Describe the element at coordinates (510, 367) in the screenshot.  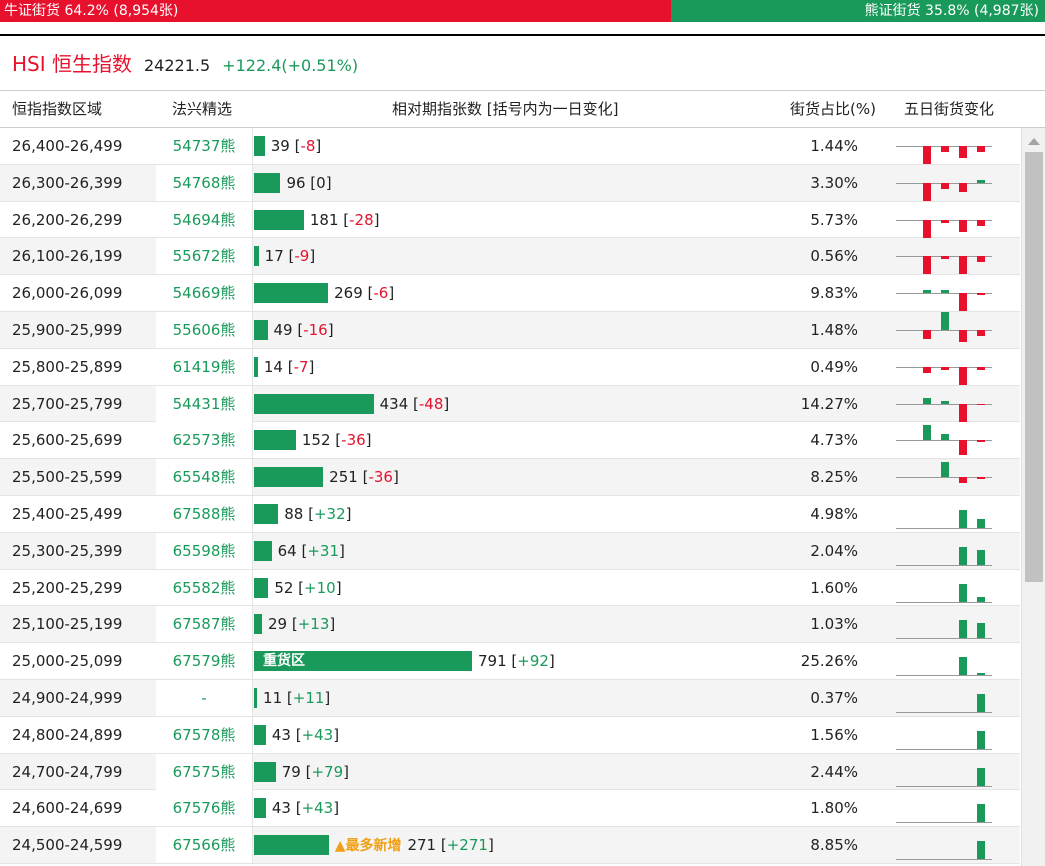
I see `table-row: 25,800-25,899 61419熊 14 [-7] 0.49%` at that location.